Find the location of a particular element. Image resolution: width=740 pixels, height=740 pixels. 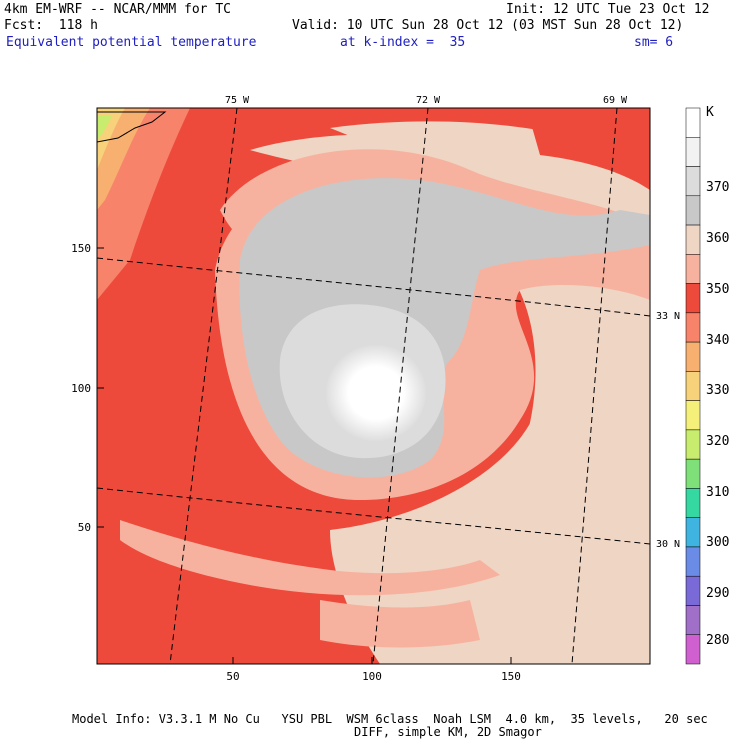

colorbar-level: 290 is located at coordinates (718, 593).